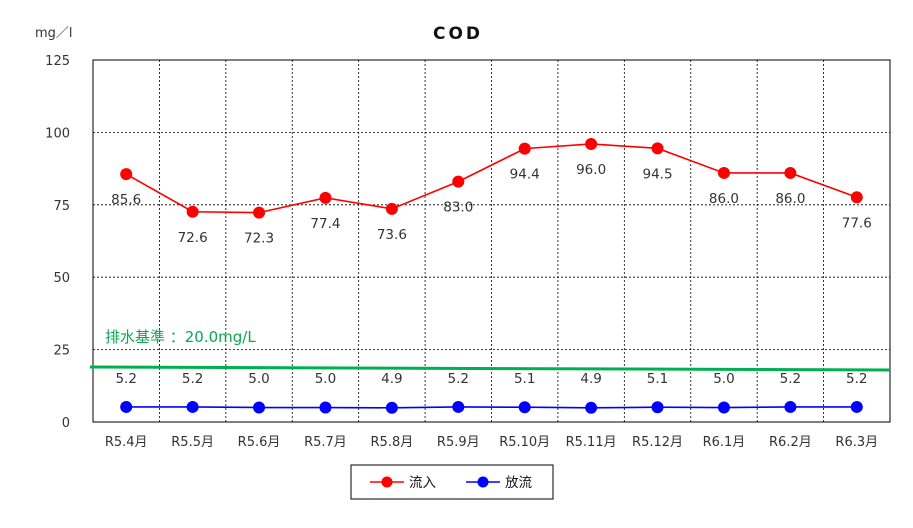  Describe the element at coordinates (61, 351) in the screenshot. I see `y-tick-label: 25` at that location.